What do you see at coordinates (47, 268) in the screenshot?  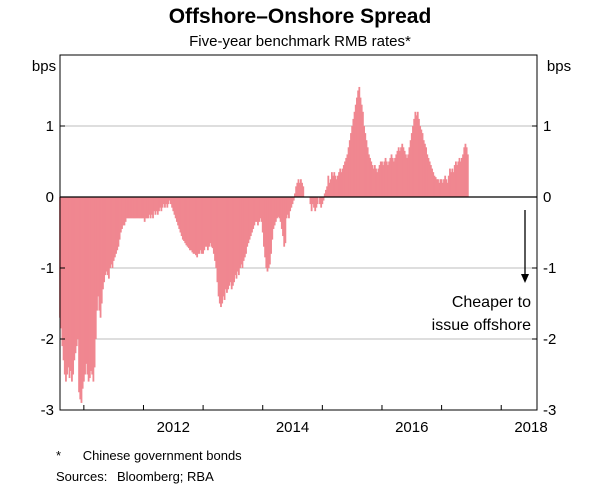 I see `y-tick-label-left--1: -1` at bounding box center [47, 268].